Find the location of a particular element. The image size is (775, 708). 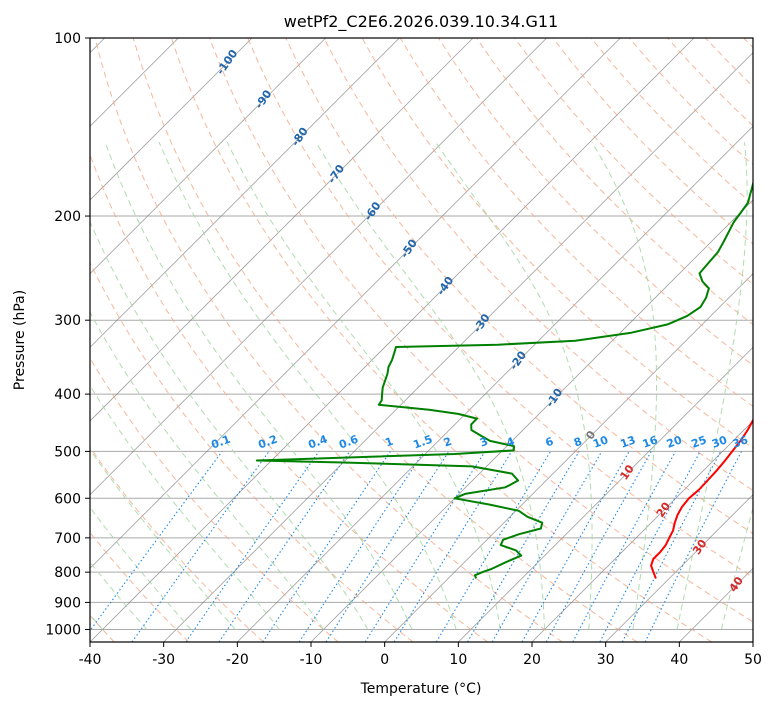

mixing-ratio-label: 10 is located at coordinates (600, 442).